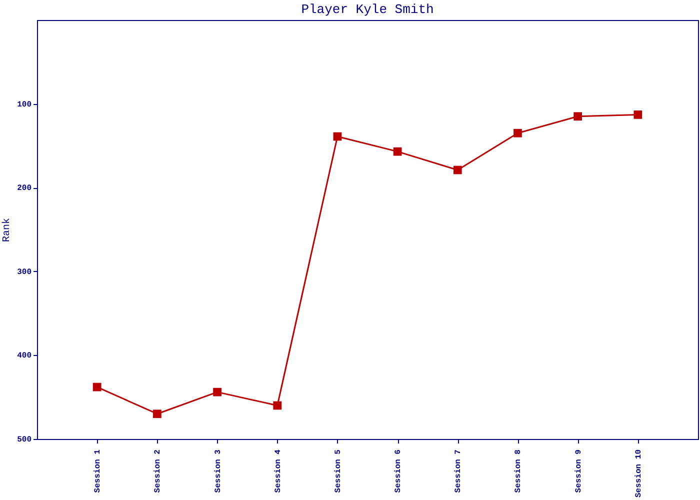 The width and height of the screenshot is (700, 500). Describe the element at coordinates (7, 230) in the screenshot. I see `y-axis-title: Rank` at that location.